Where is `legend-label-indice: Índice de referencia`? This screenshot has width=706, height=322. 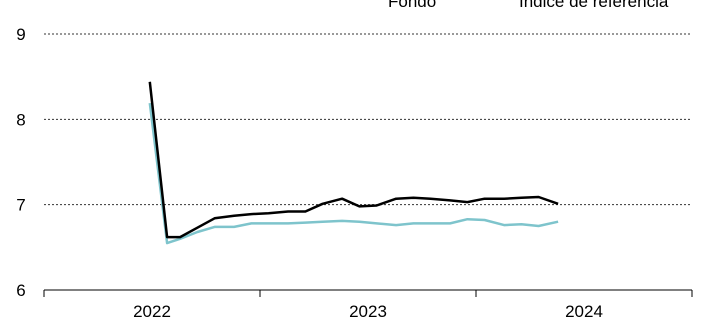
legend-label-indice: Índice de referencia is located at coordinates (594, 5).